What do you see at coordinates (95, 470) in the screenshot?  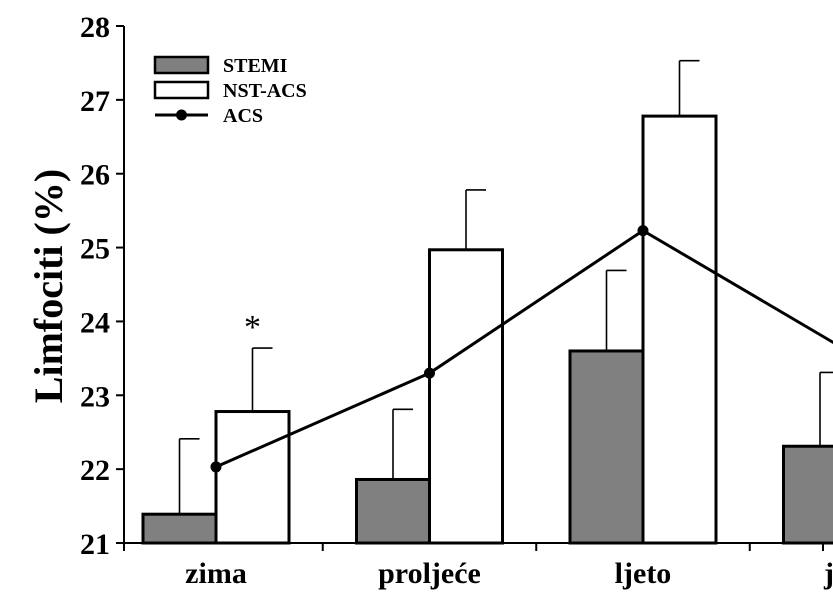 I see `y-tick-label: 22` at bounding box center [95, 470].